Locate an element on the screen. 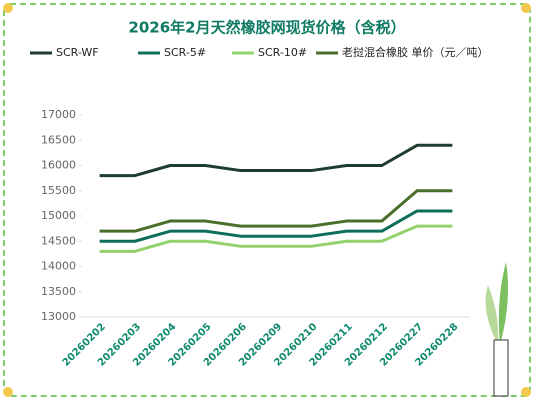  y-tick-label: 14500 is located at coordinates (58, 240).